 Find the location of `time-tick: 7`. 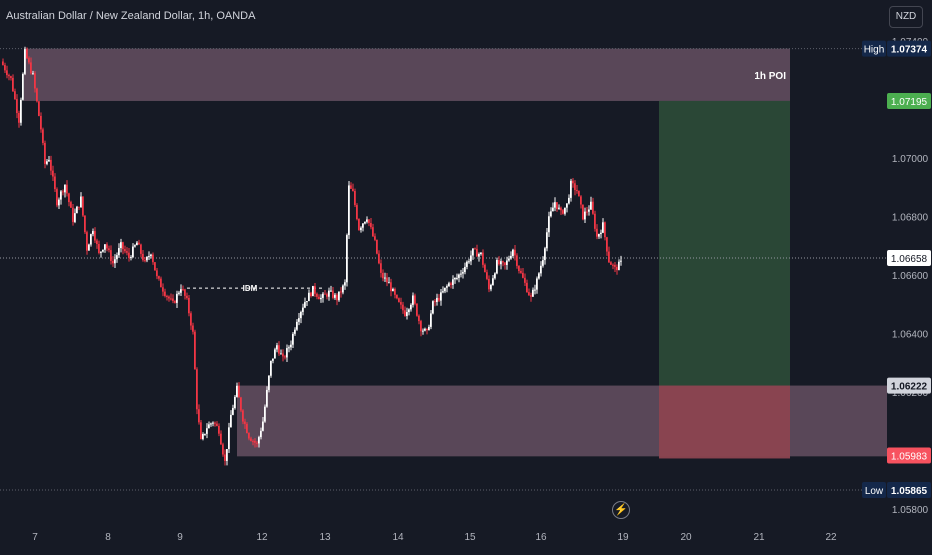

time-tick: 7 is located at coordinates (35, 537).